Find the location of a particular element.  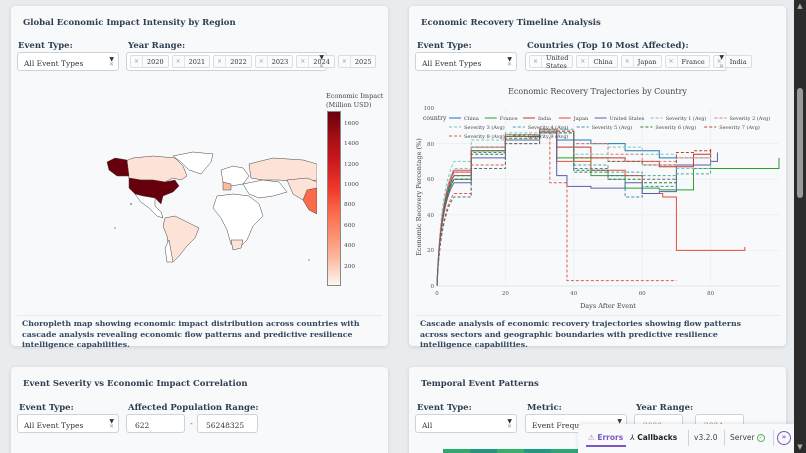

population-max-input: 56248325 is located at coordinates (227, 423).